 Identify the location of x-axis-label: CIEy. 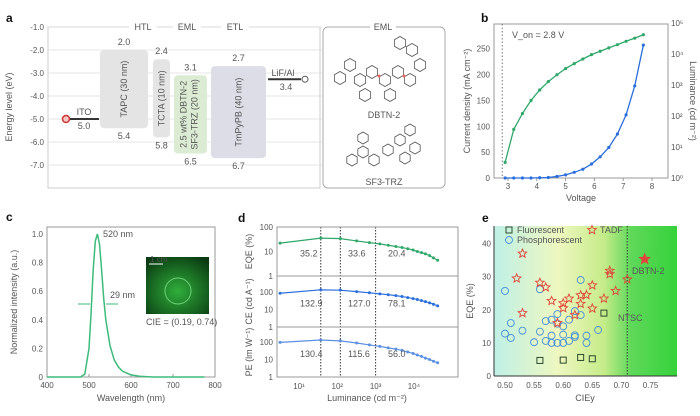
(585, 398).